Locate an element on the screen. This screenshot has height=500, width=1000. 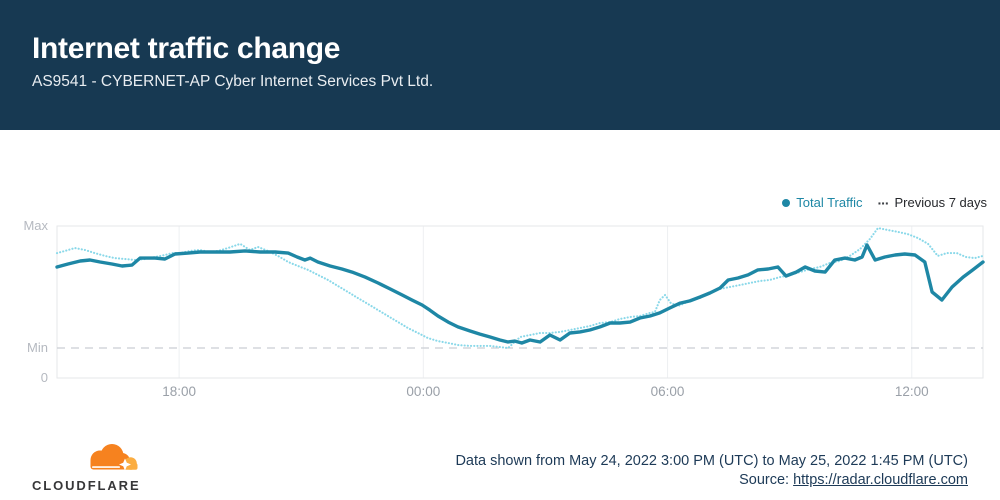
legend-item-previous-7-days: ··· Previous 7 days is located at coordinates (933, 202).